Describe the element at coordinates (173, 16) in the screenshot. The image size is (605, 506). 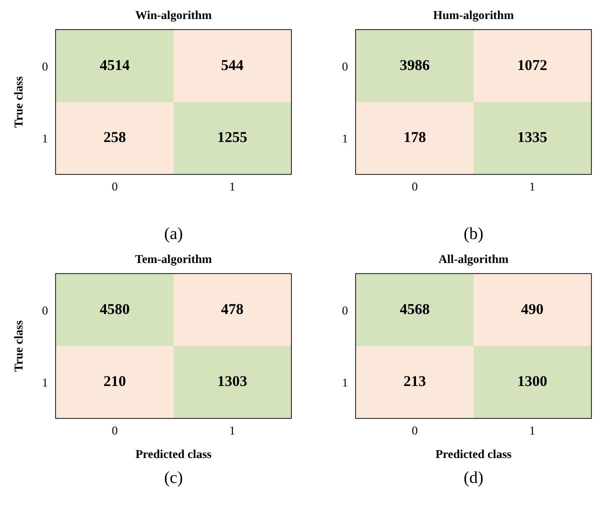
I see `chart-title: Win-algorithm` at that location.